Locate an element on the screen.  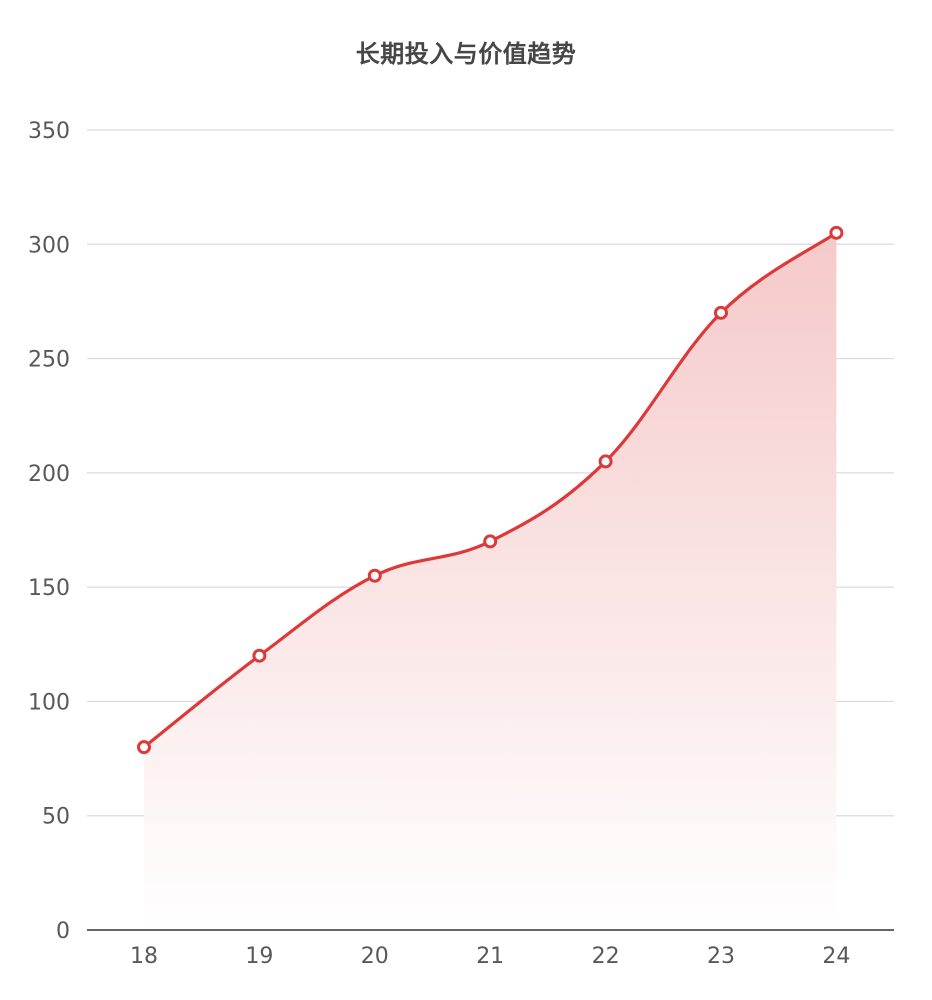
x-tick-label: 20 is located at coordinates (375, 956).